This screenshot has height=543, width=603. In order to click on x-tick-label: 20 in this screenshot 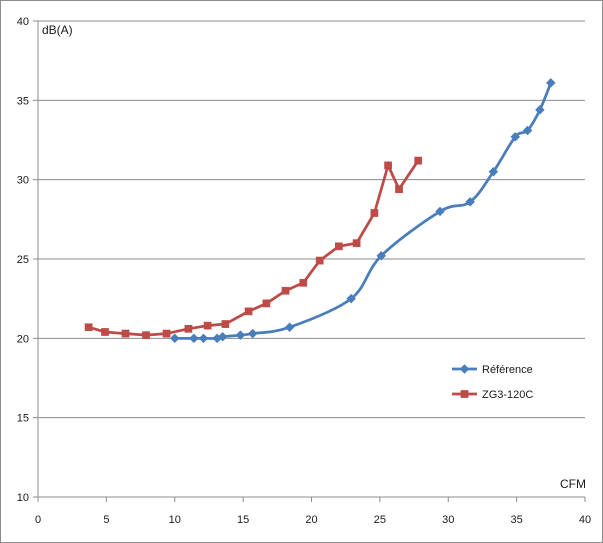, I will do `click(311, 520)`.